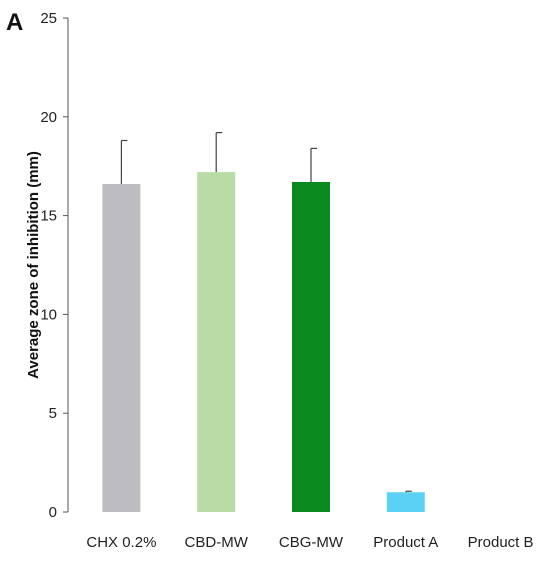 This screenshot has width=560, height=565. I want to click on y-tick-label: 5, so click(53, 413).